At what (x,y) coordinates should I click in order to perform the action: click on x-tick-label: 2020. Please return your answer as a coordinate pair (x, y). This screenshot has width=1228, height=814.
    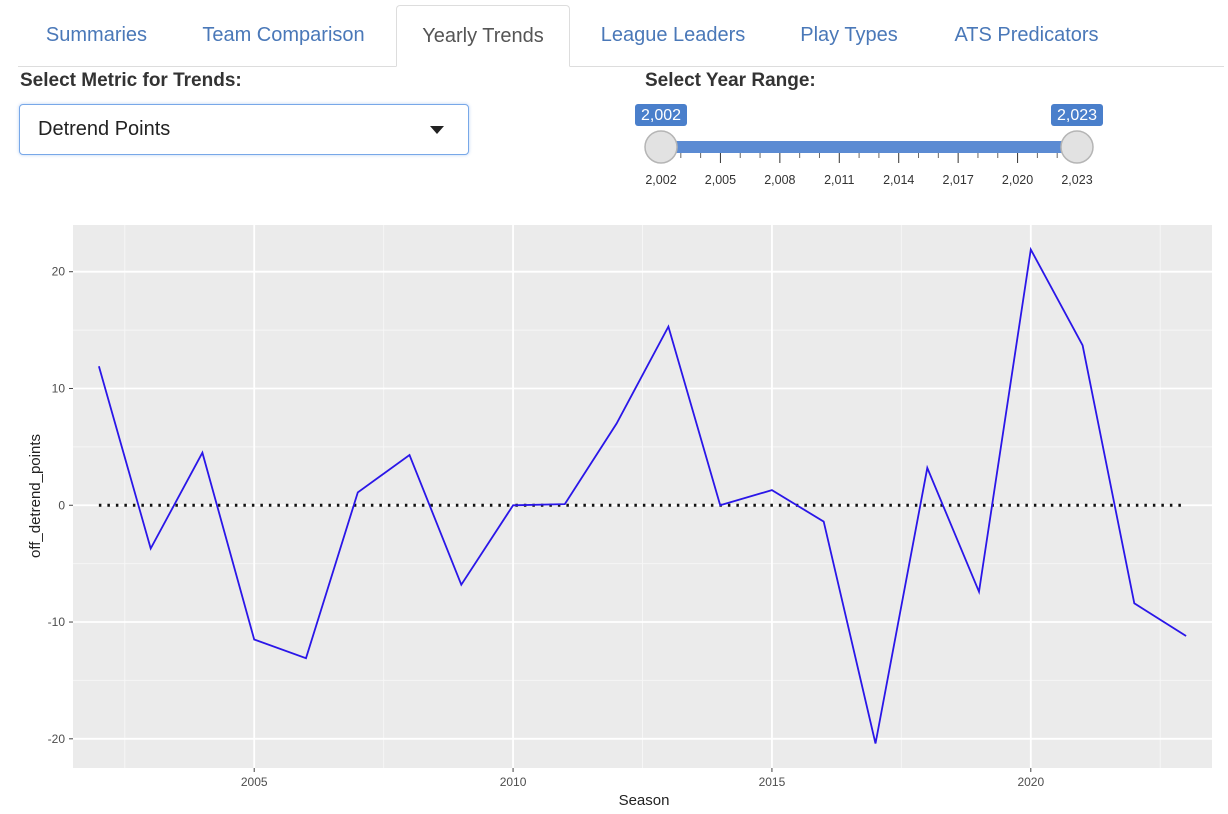
    Looking at the image, I should click on (1030, 782).